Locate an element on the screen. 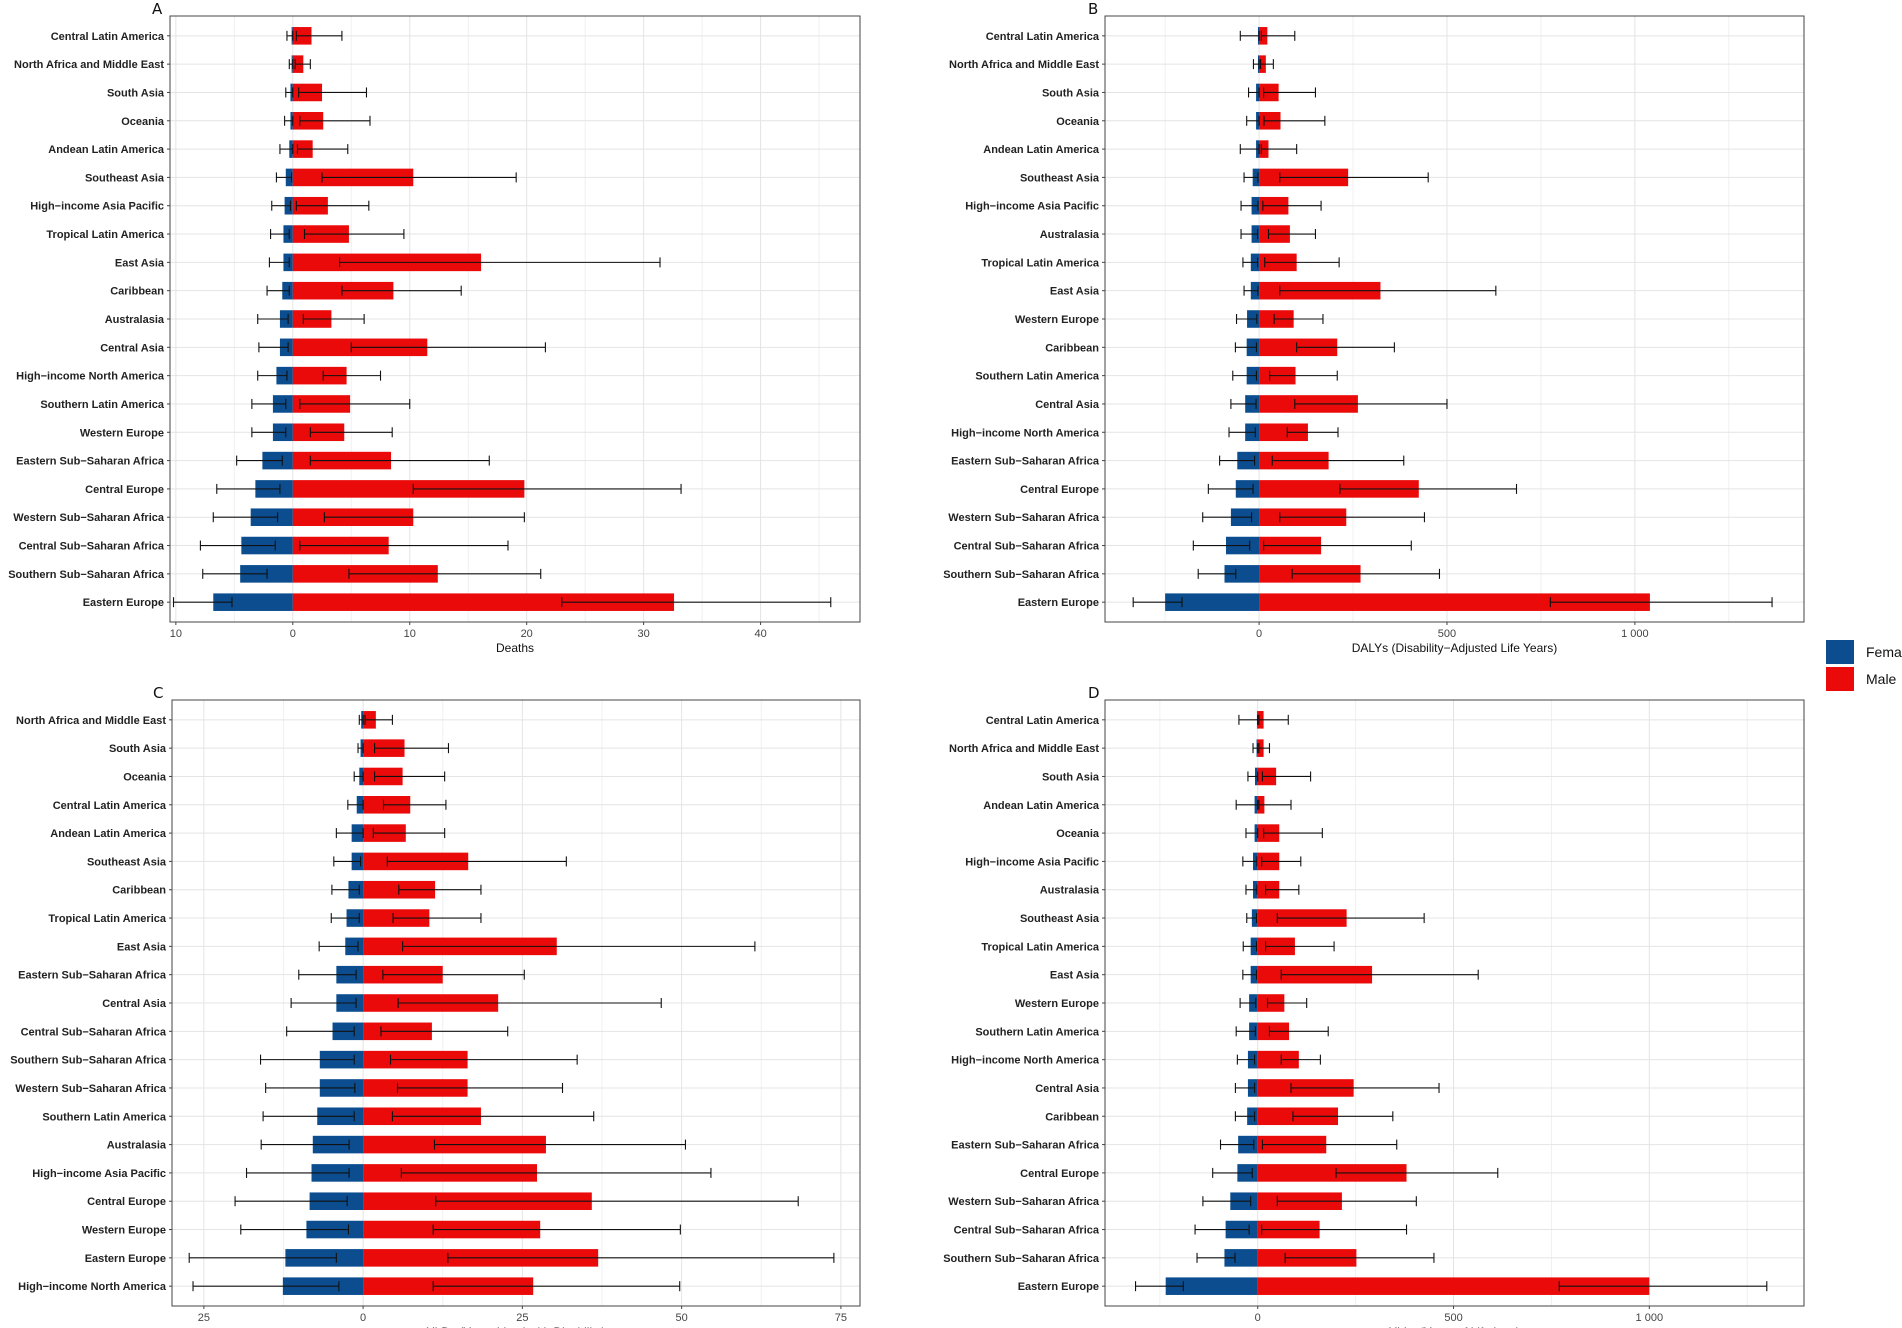  legend-label-female: Female is located at coordinates (1884, 652).